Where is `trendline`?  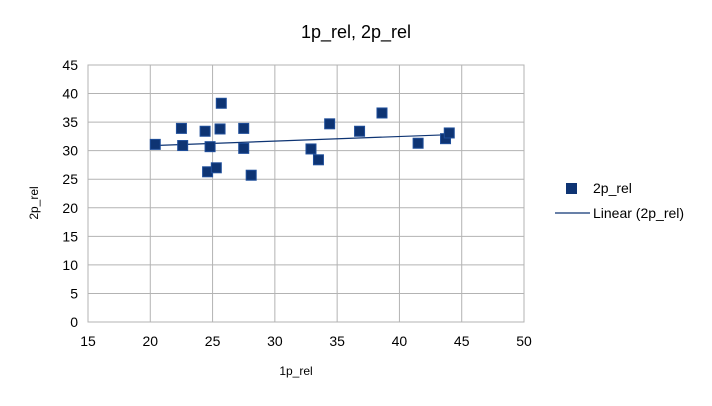
trendline is located at coordinates (302, 140).